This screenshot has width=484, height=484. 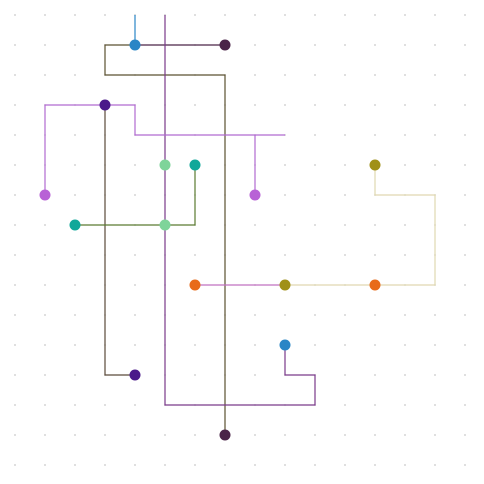 What do you see at coordinates (119, 240) in the screenshot?
I see `wire-indigo` at bounding box center [119, 240].